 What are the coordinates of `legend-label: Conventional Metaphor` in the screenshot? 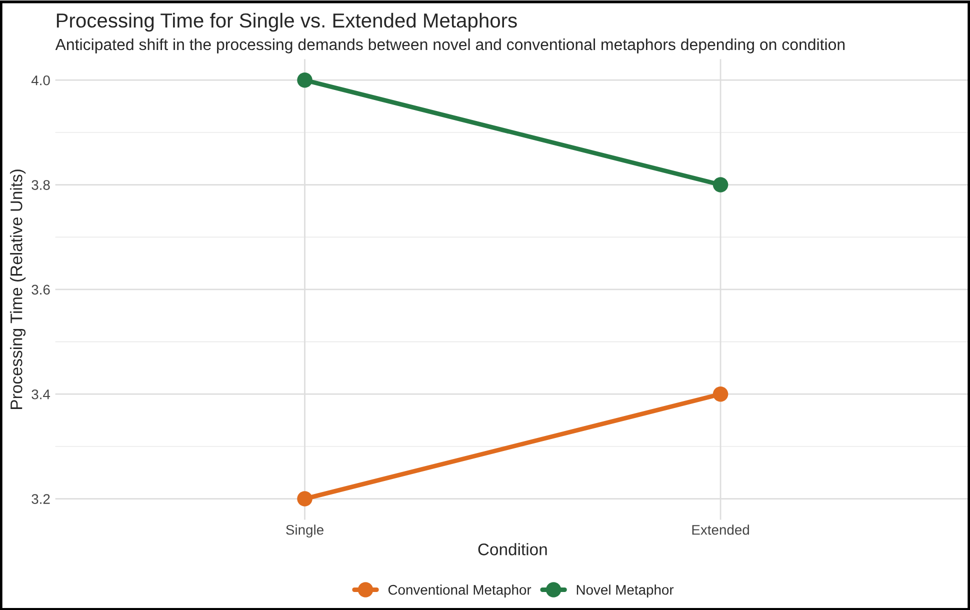 It's located at (460, 591).